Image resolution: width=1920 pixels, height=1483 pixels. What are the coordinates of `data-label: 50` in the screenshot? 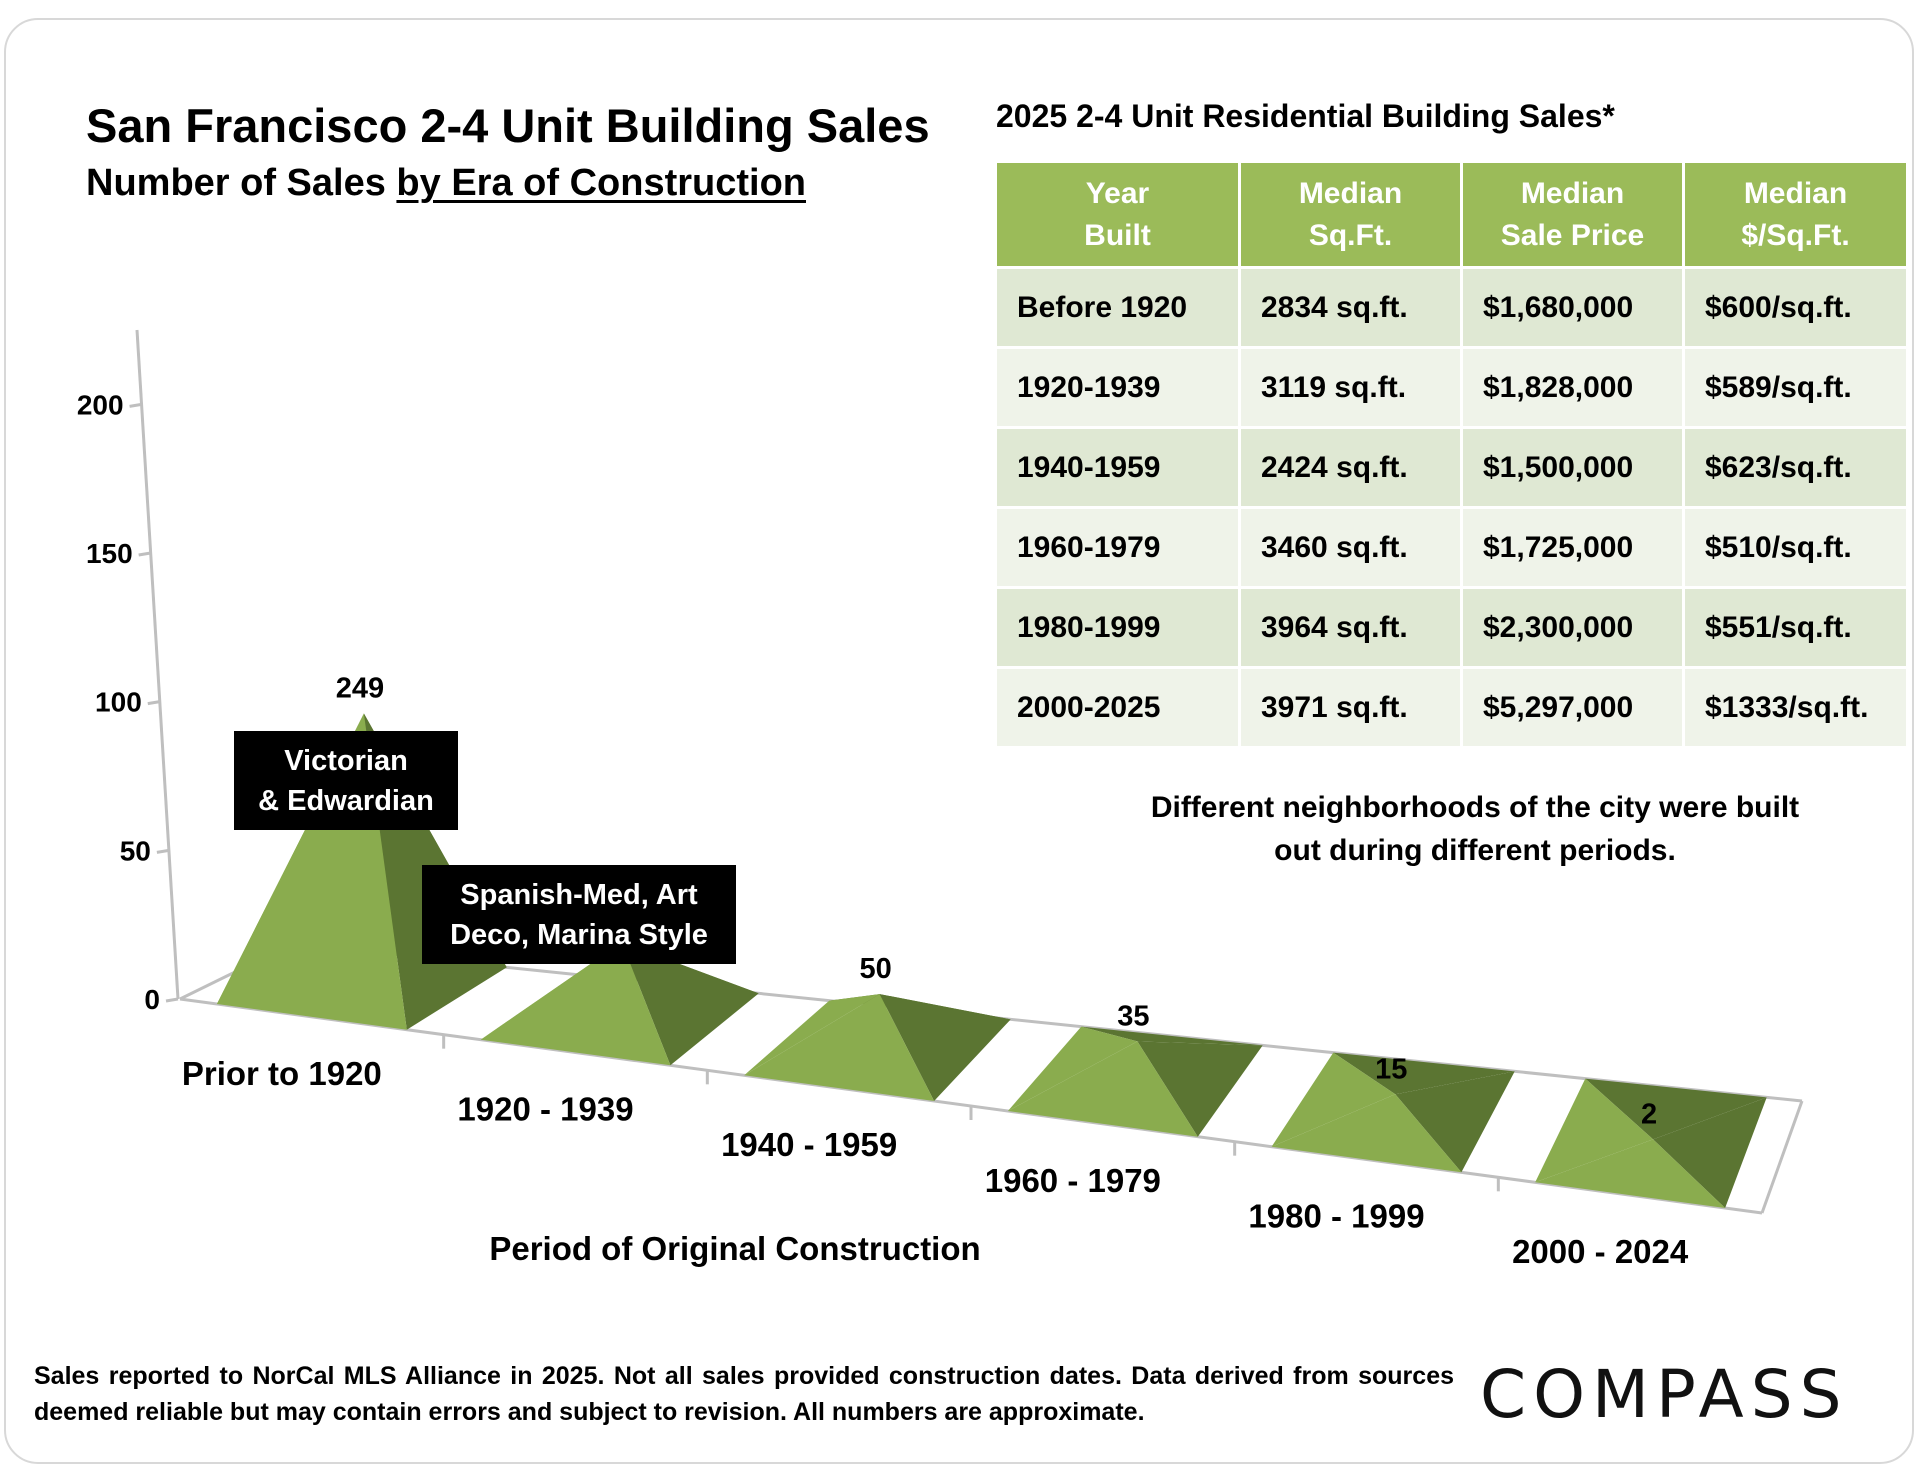 It's located at (875, 969).